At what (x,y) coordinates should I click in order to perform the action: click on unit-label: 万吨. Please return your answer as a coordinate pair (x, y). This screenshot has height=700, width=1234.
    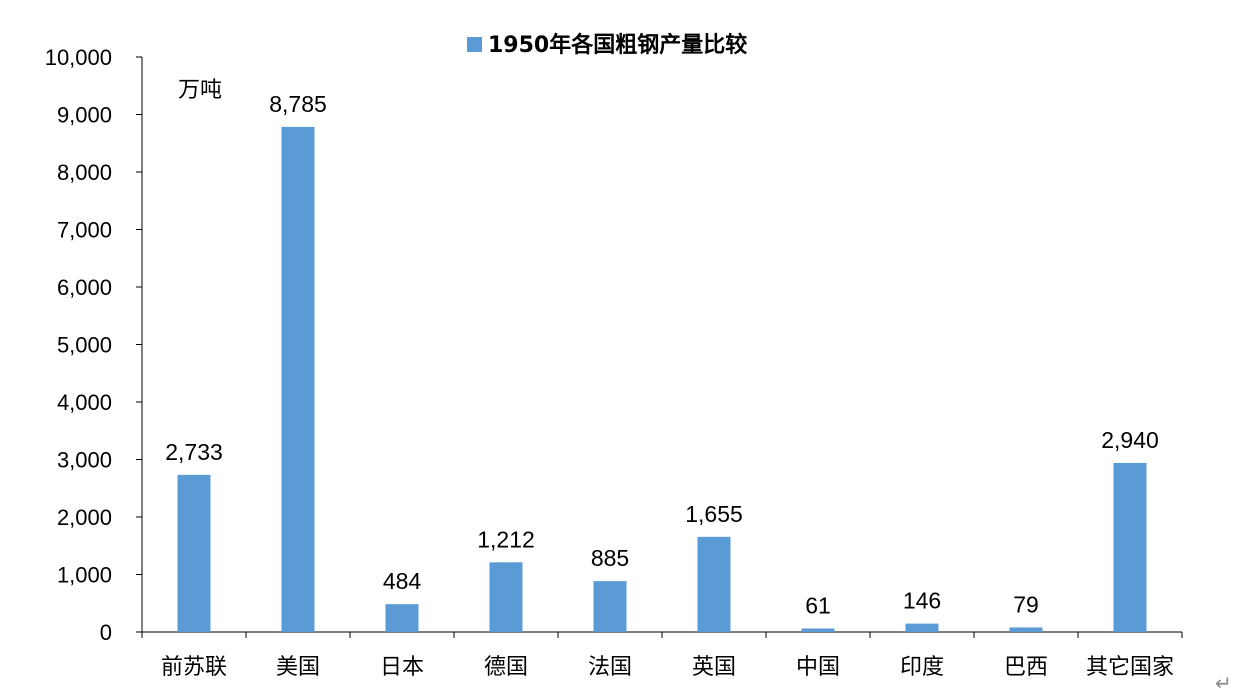
    Looking at the image, I should click on (200, 90).